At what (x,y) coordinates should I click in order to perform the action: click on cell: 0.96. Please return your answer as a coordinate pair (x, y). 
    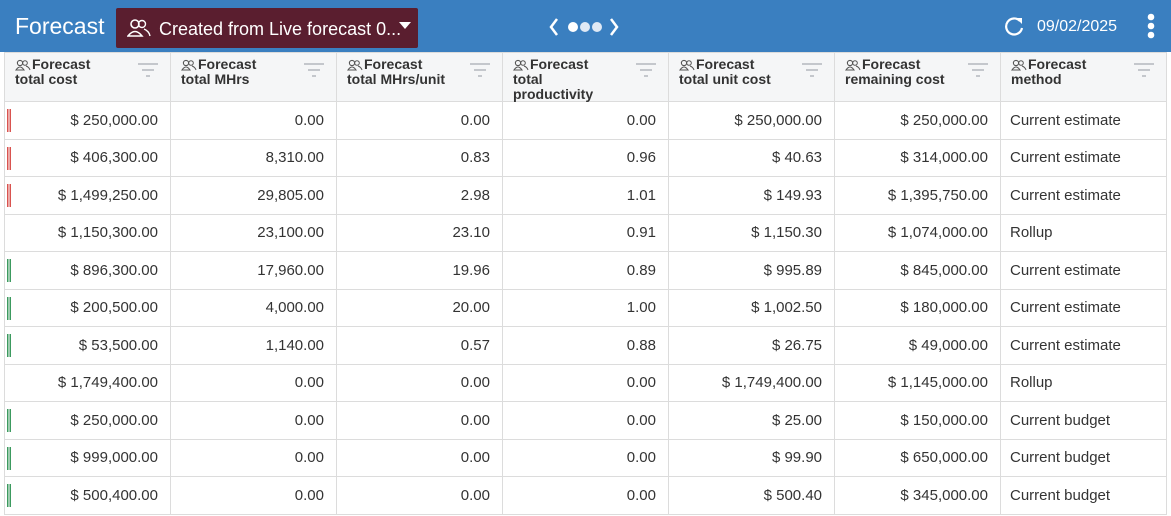
    Looking at the image, I should click on (585, 157).